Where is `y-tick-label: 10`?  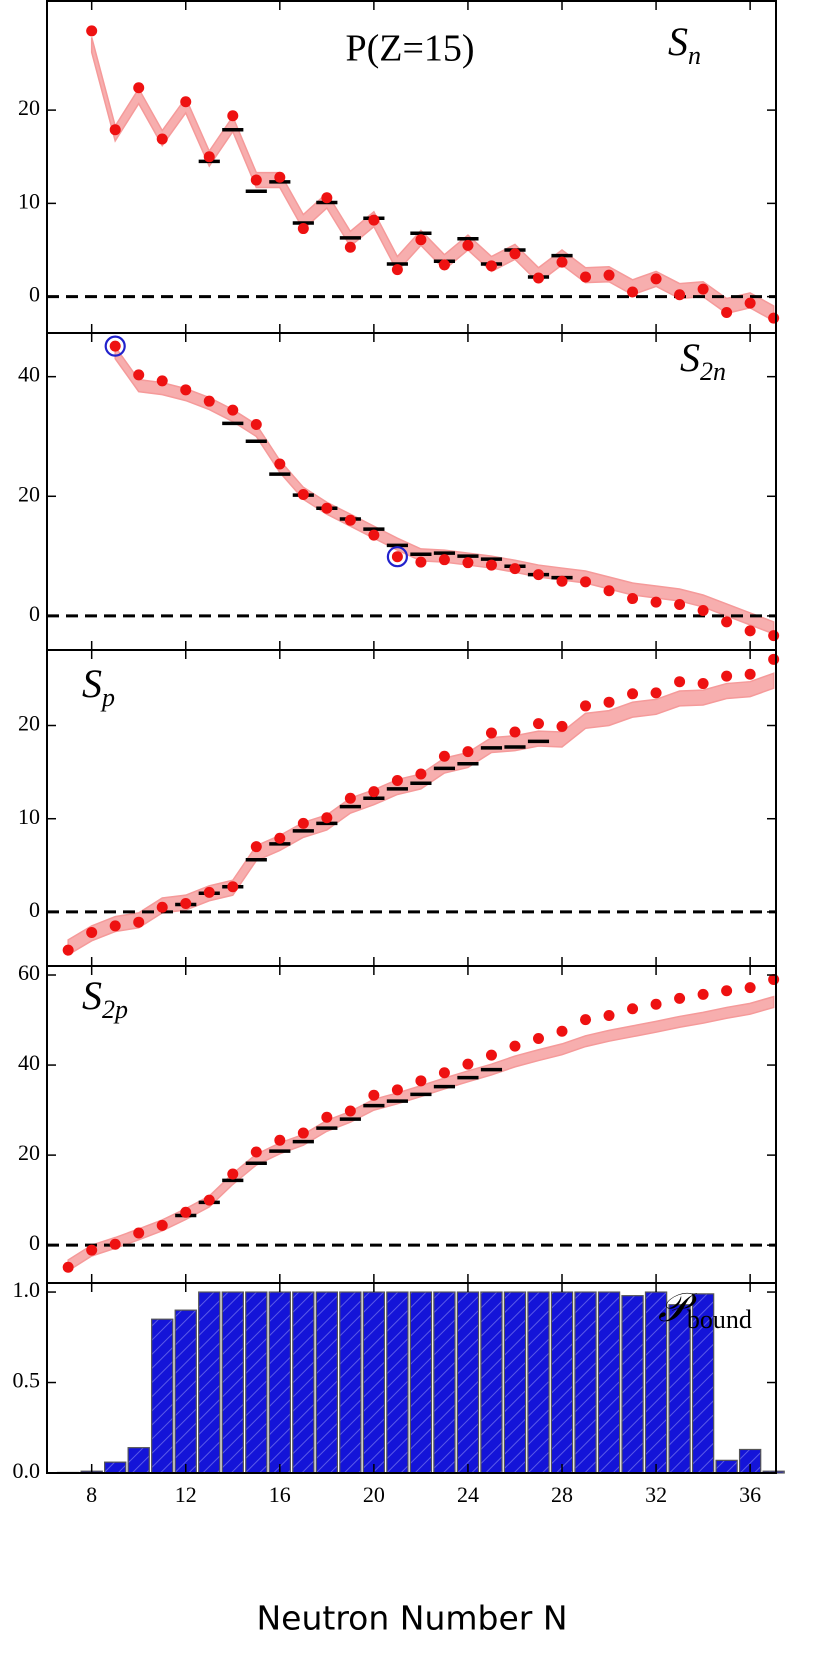
y-tick-label: 10 is located at coordinates (29, 200).